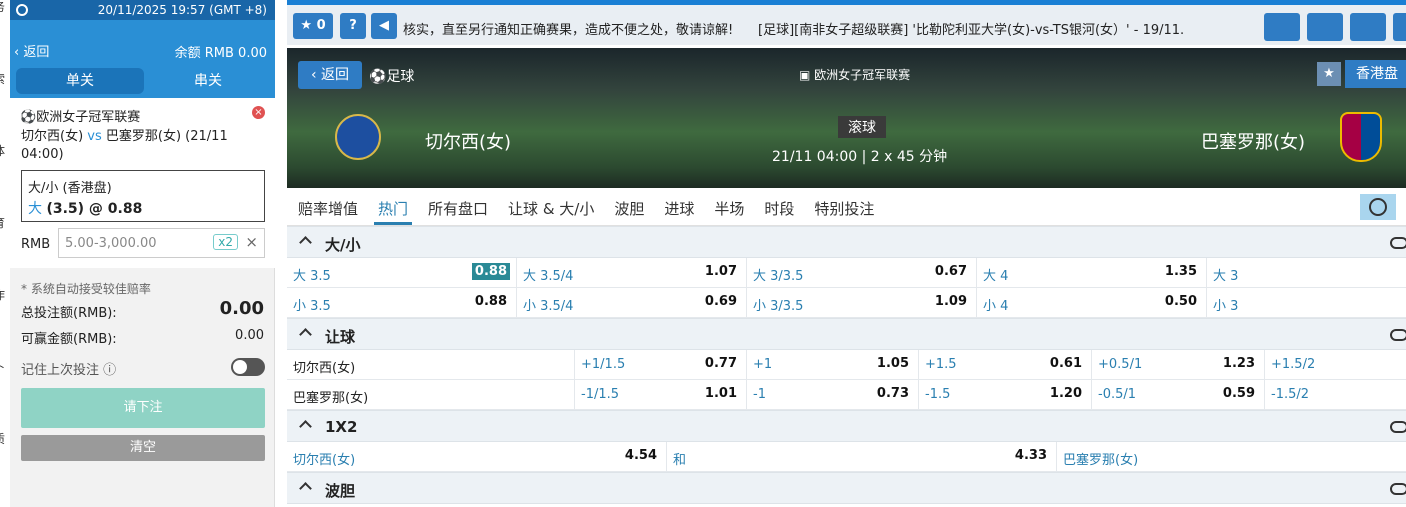  I want to click on odds-cell: 小 3.5 0.88, so click(402, 303).